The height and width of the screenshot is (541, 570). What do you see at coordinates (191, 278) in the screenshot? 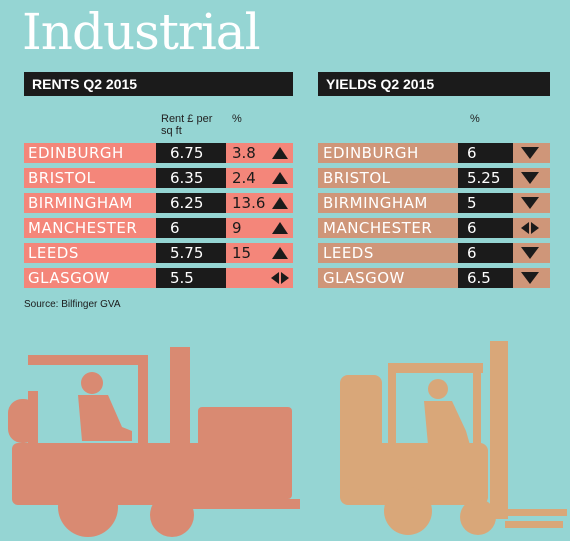
I see `rent-value: 5.5` at bounding box center [191, 278].